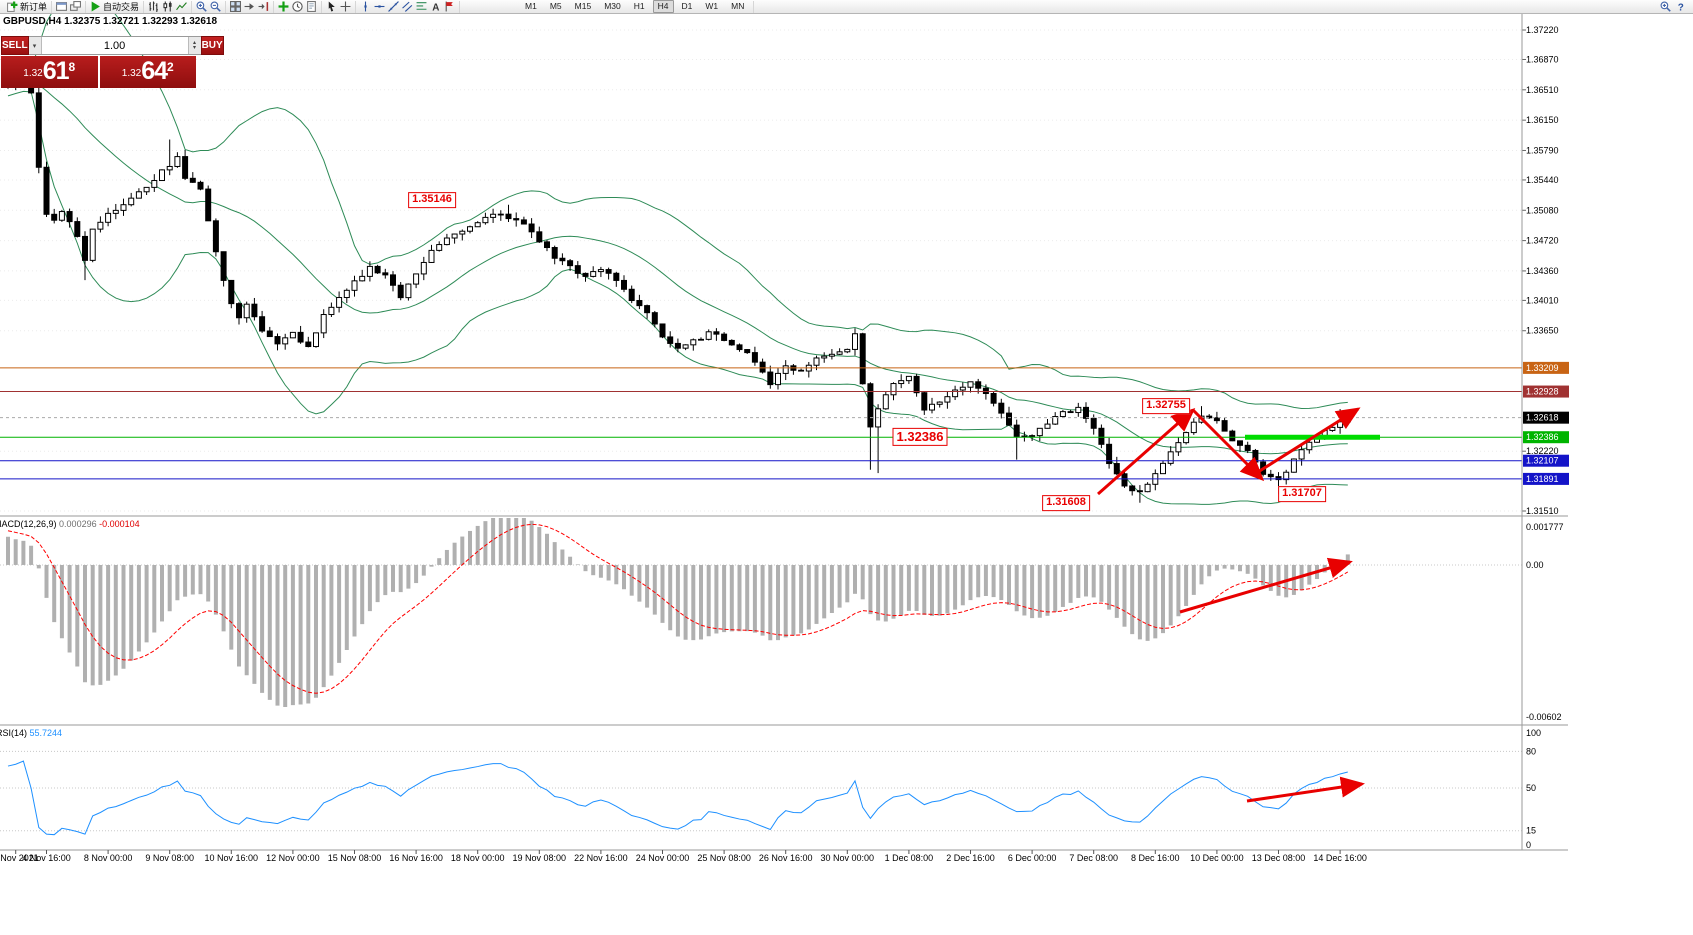  I want to click on help-button: ?, so click(1680, 6).